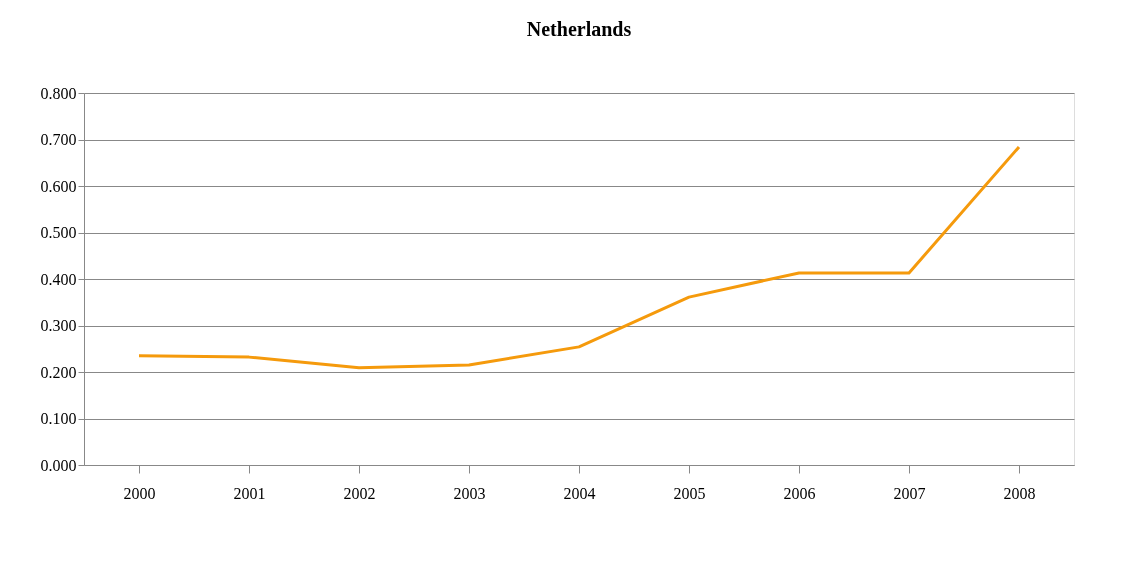 This screenshot has width=1127, height=573. Describe the element at coordinates (469, 493) in the screenshot. I see `x-tick-label: 2003` at that location.